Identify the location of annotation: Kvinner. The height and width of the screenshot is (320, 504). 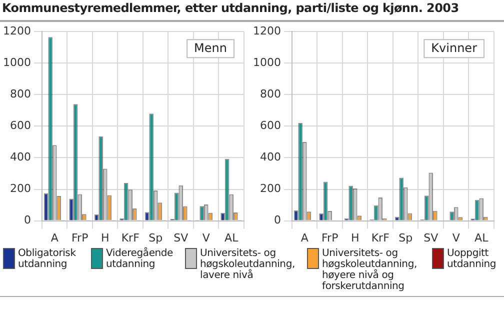
(454, 48).